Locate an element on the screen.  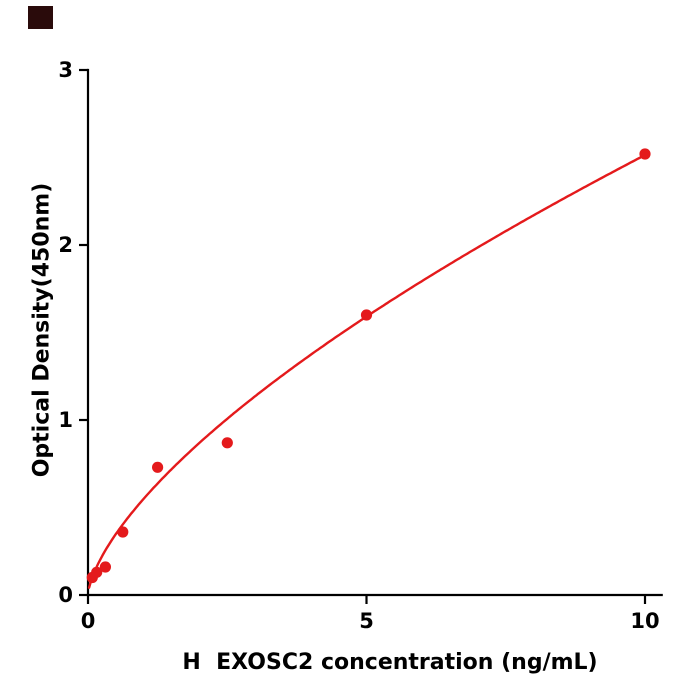
x-tick-label: 10 is located at coordinates (644, 621).